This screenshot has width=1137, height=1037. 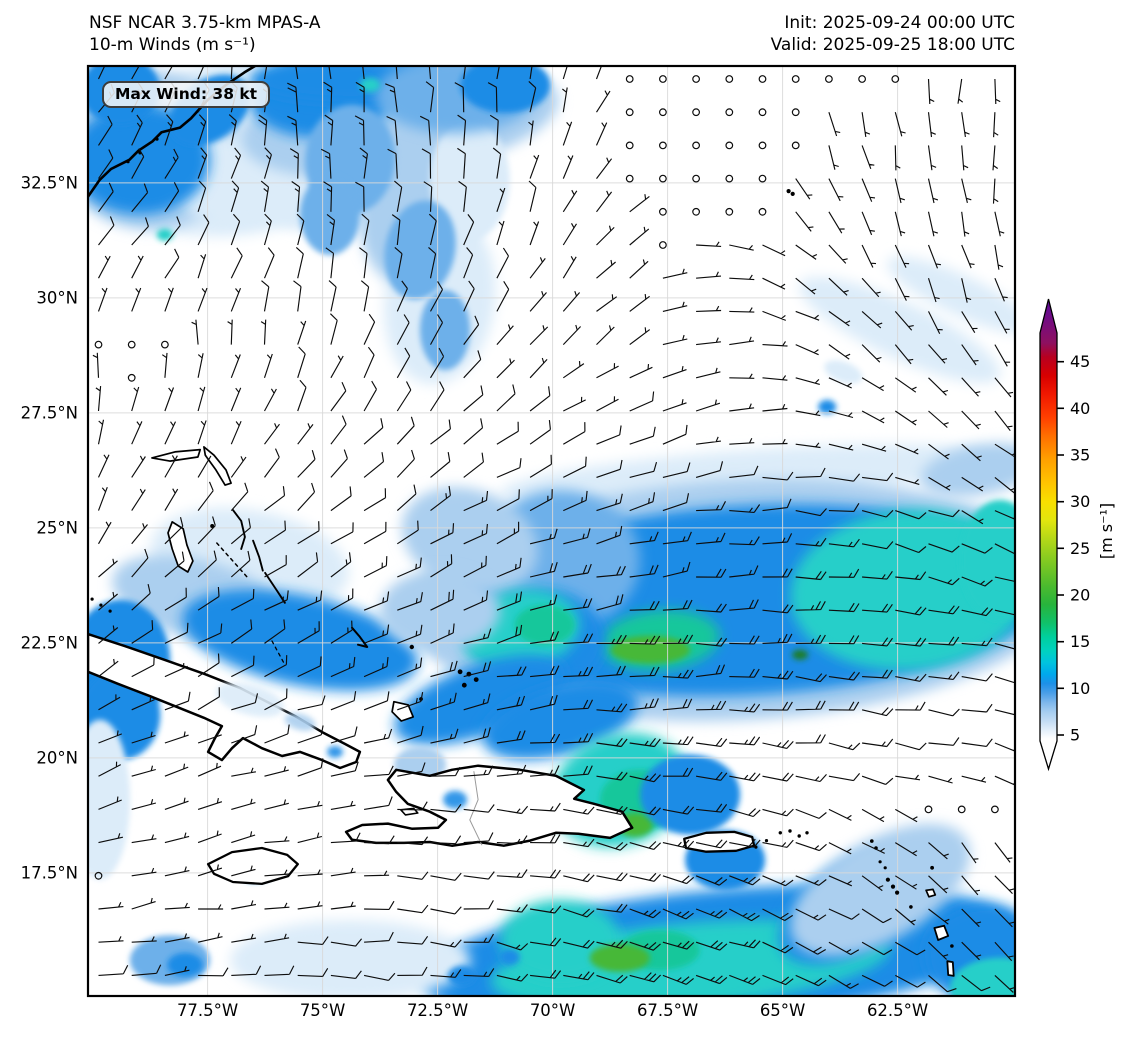 I want to click on x-tick-label: 77.5°W, so click(x=207, y=1010).